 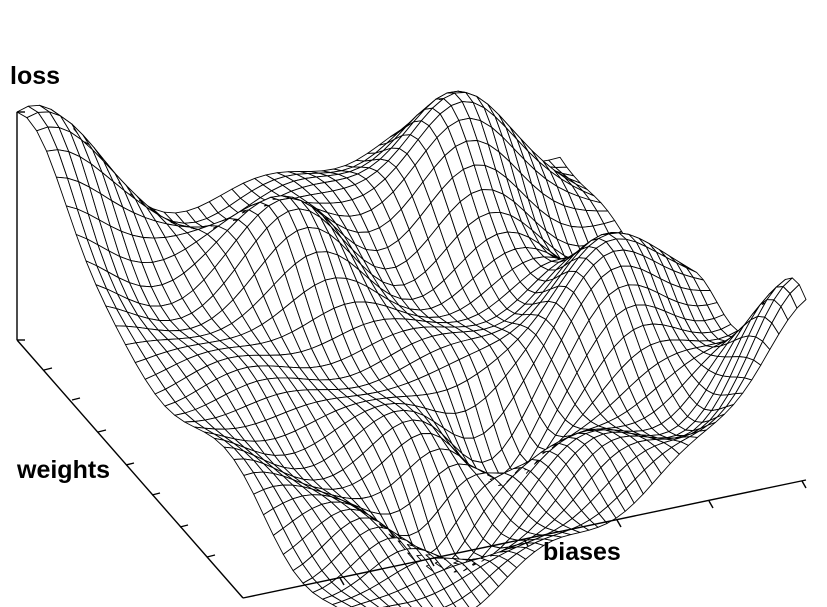 What do you see at coordinates (130, 469) in the screenshot?
I see `weights-axis-line` at bounding box center [130, 469].